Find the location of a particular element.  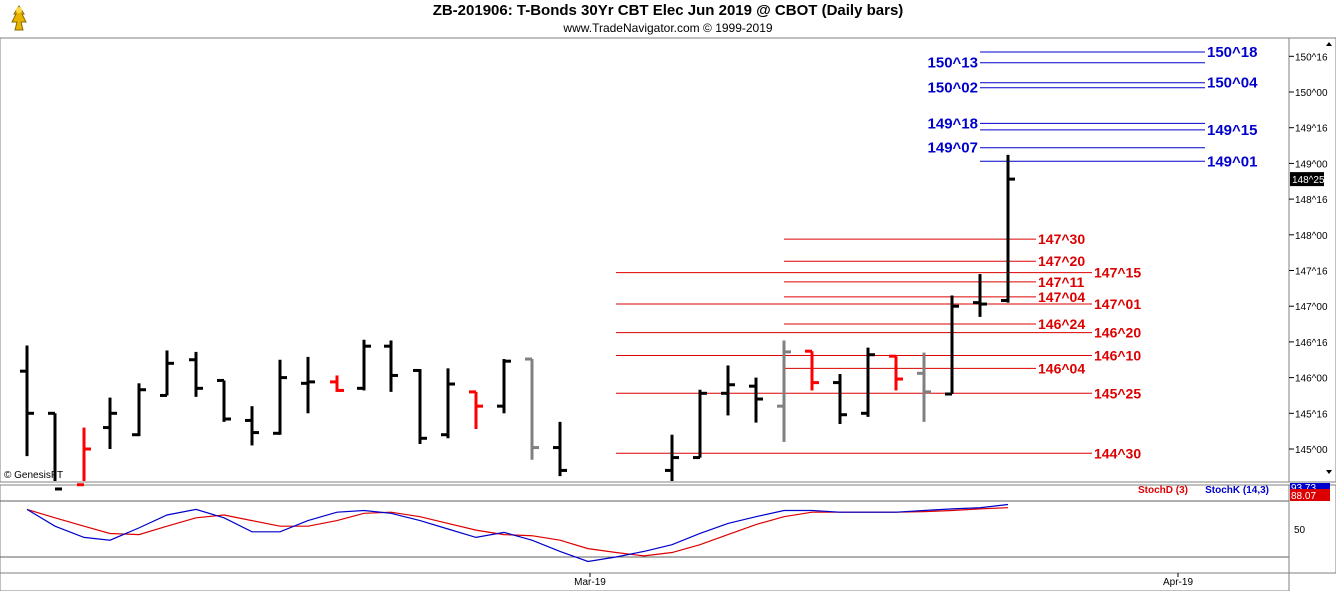

level-label: 150^02 is located at coordinates (953, 88).